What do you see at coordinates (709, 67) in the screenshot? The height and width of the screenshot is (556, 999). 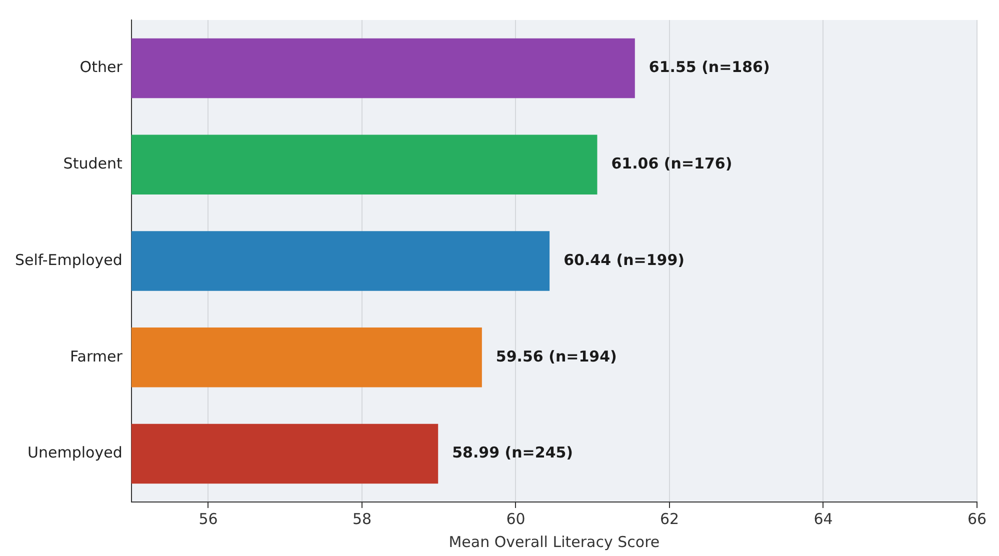 I see `data-label: 61.55 (n=186)` at bounding box center [709, 67].